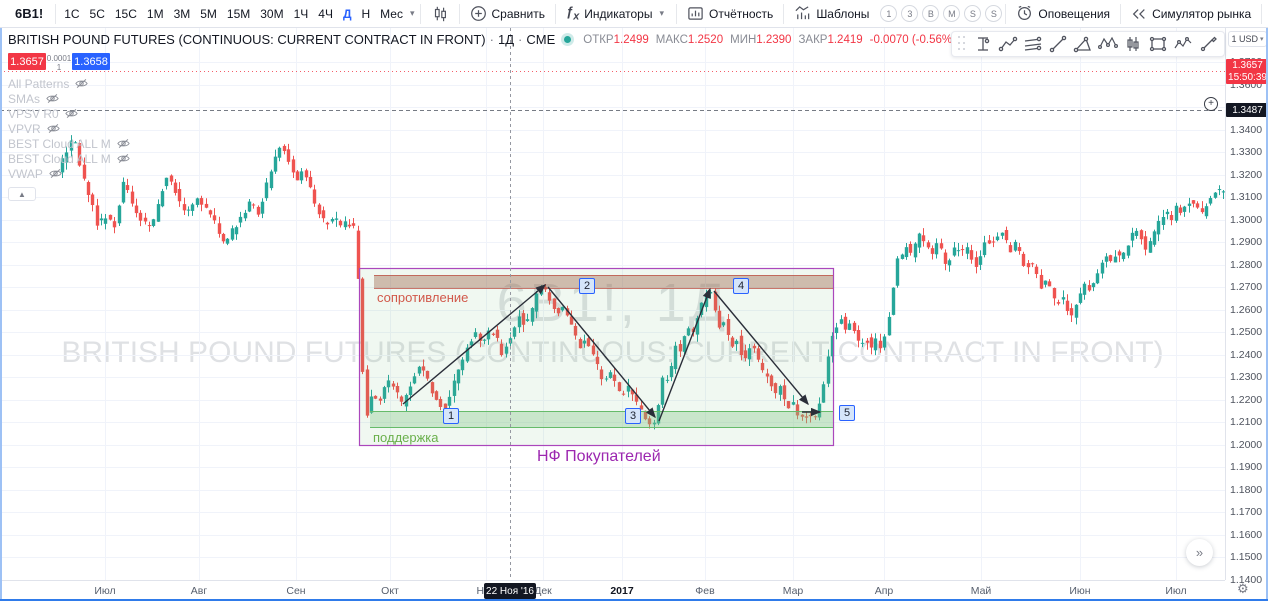 The width and height of the screenshot is (1268, 601). What do you see at coordinates (587, 286) in the screenshot?
I see `pattern-point-2: 2` at bounding box center [587, 286].